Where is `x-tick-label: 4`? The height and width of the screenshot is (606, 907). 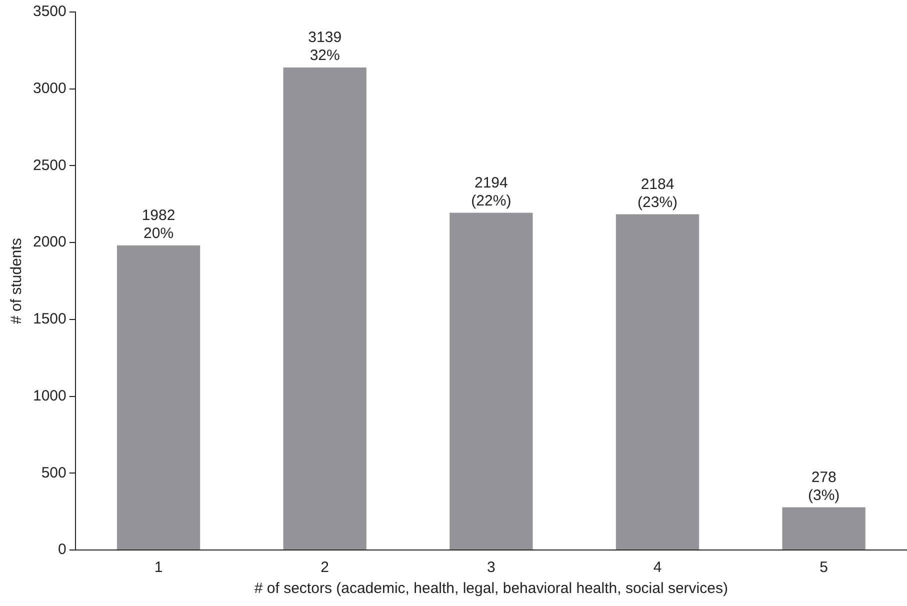 x-tick-label: 4 is located at coordinates (657, 567).